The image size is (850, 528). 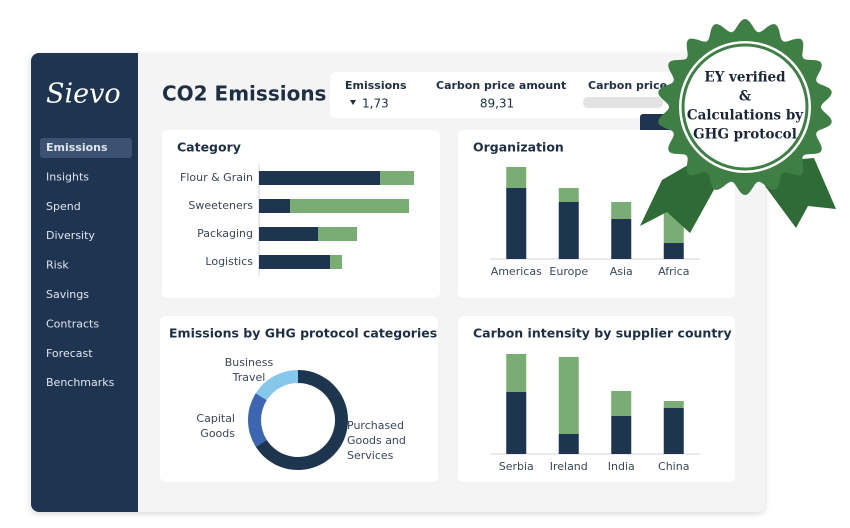 What do you see at coordinates (569, 466) in the screenshot?
I see `category-label: Ireland` at bounding box center [569, 466].